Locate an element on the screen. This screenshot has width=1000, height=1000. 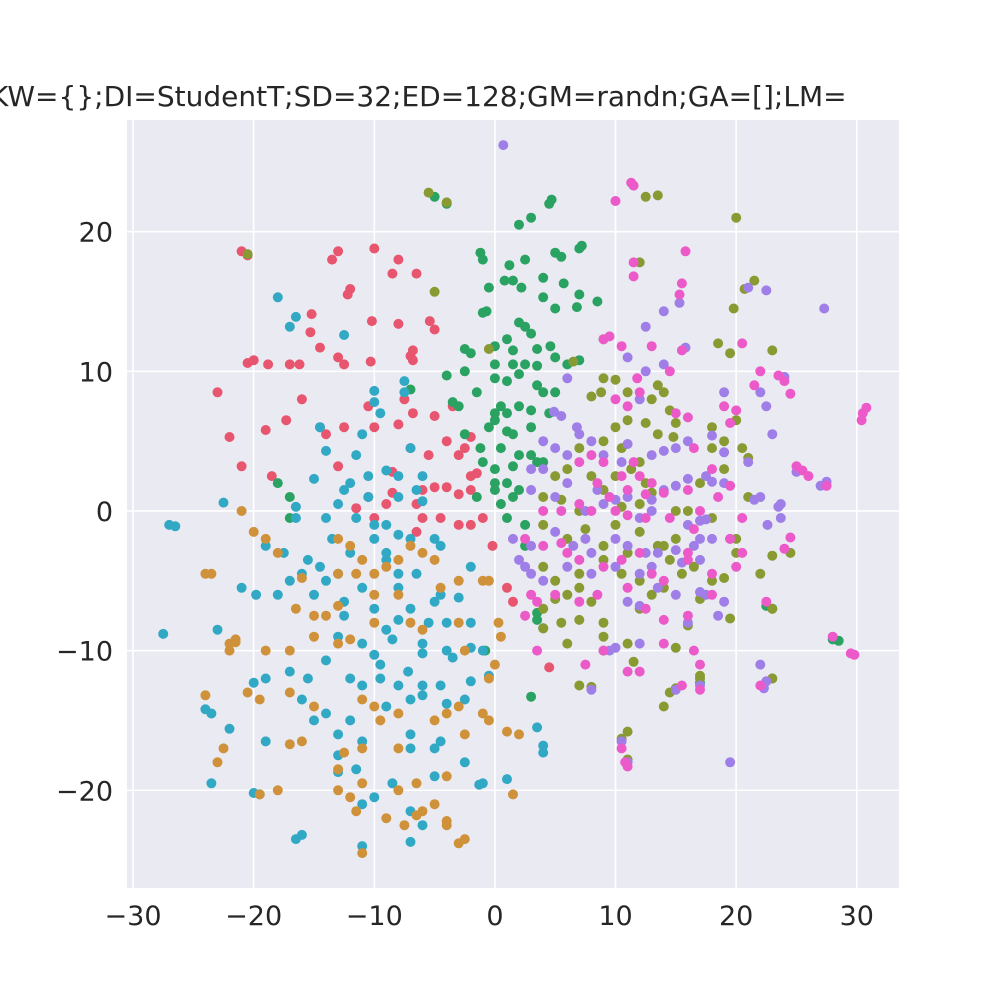
y-axis-ticks: −20 −10 0 10 20 is located at coordinates (84, 513).